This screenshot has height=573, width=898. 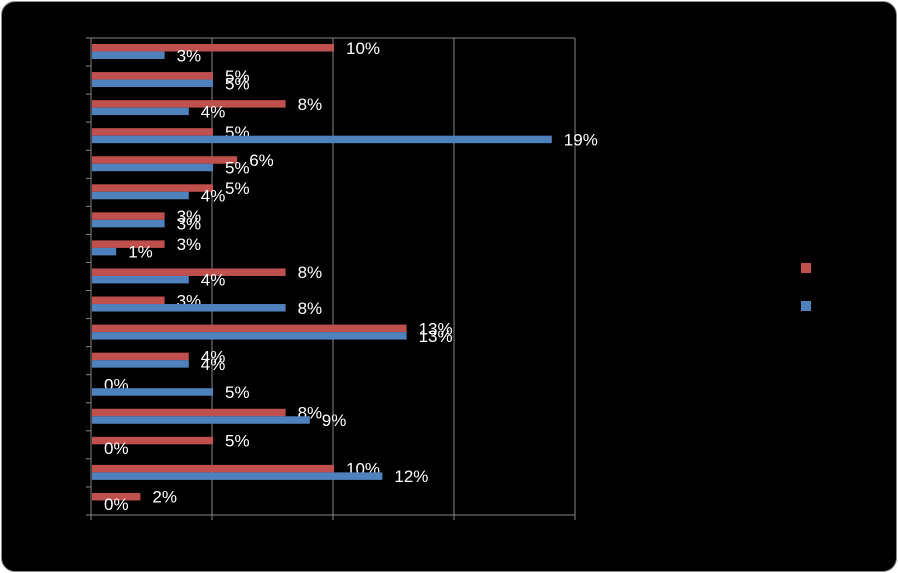 I want to click on data-label: 9%, so click(x=334, y=420).